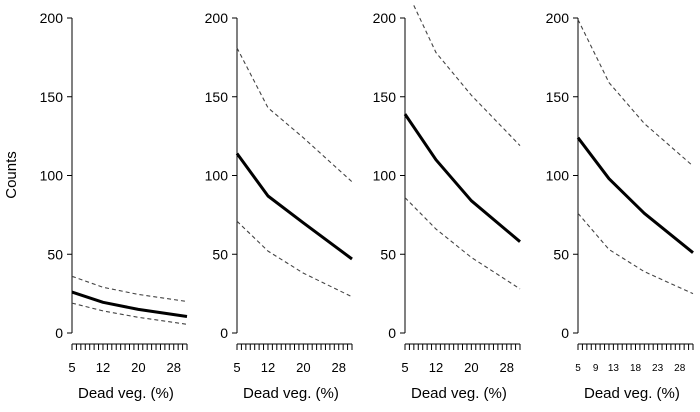 The image size is (700, 412). Describe the element at coordinates (596, 368) in the screenshot. I see `x-tick-label: 9` at that location.